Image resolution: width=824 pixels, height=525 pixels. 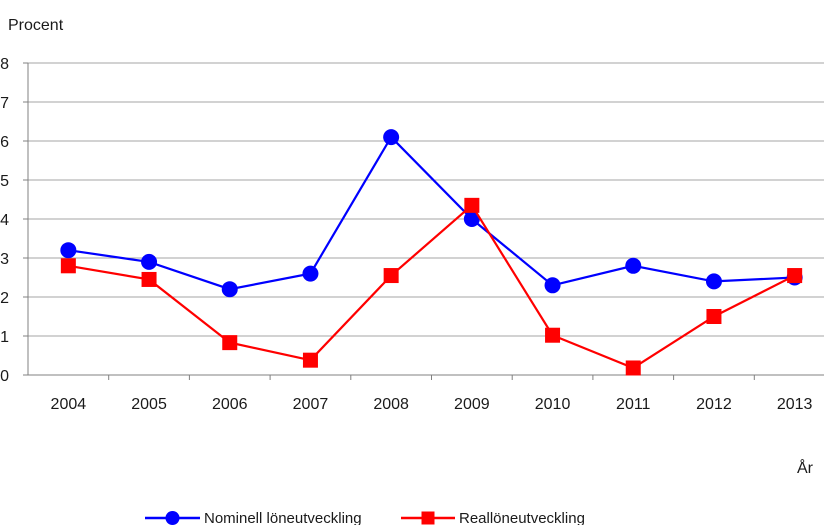 What do you see at coordinates (805, 467) in the screenshot?
I see `x-axis-title: År` at bounding box center [805, 467].